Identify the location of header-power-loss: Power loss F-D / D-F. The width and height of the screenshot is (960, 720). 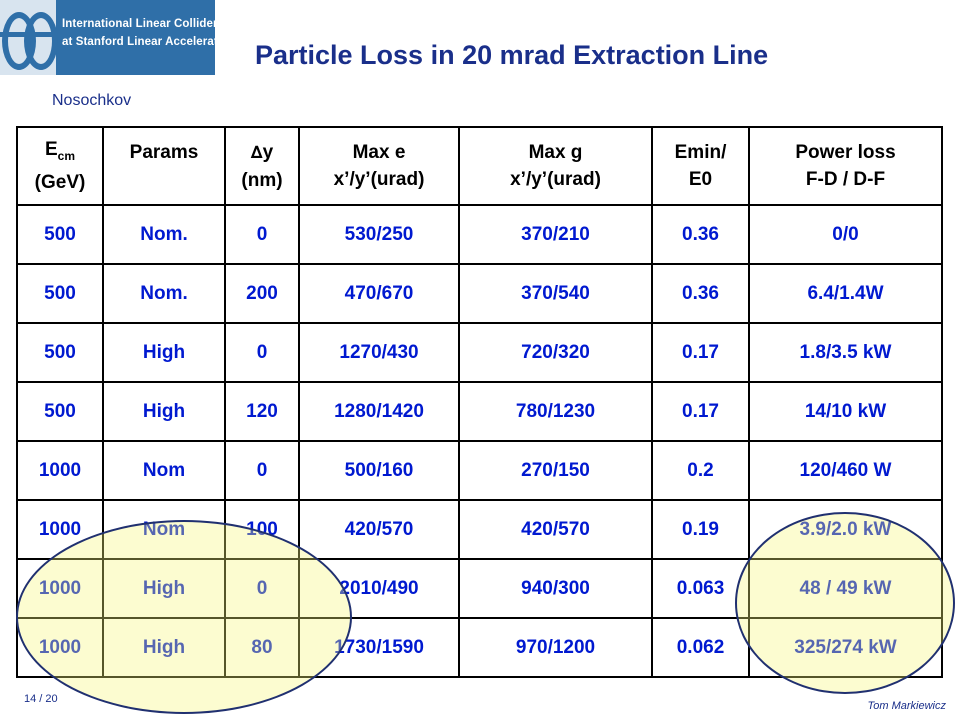
(845, 166).